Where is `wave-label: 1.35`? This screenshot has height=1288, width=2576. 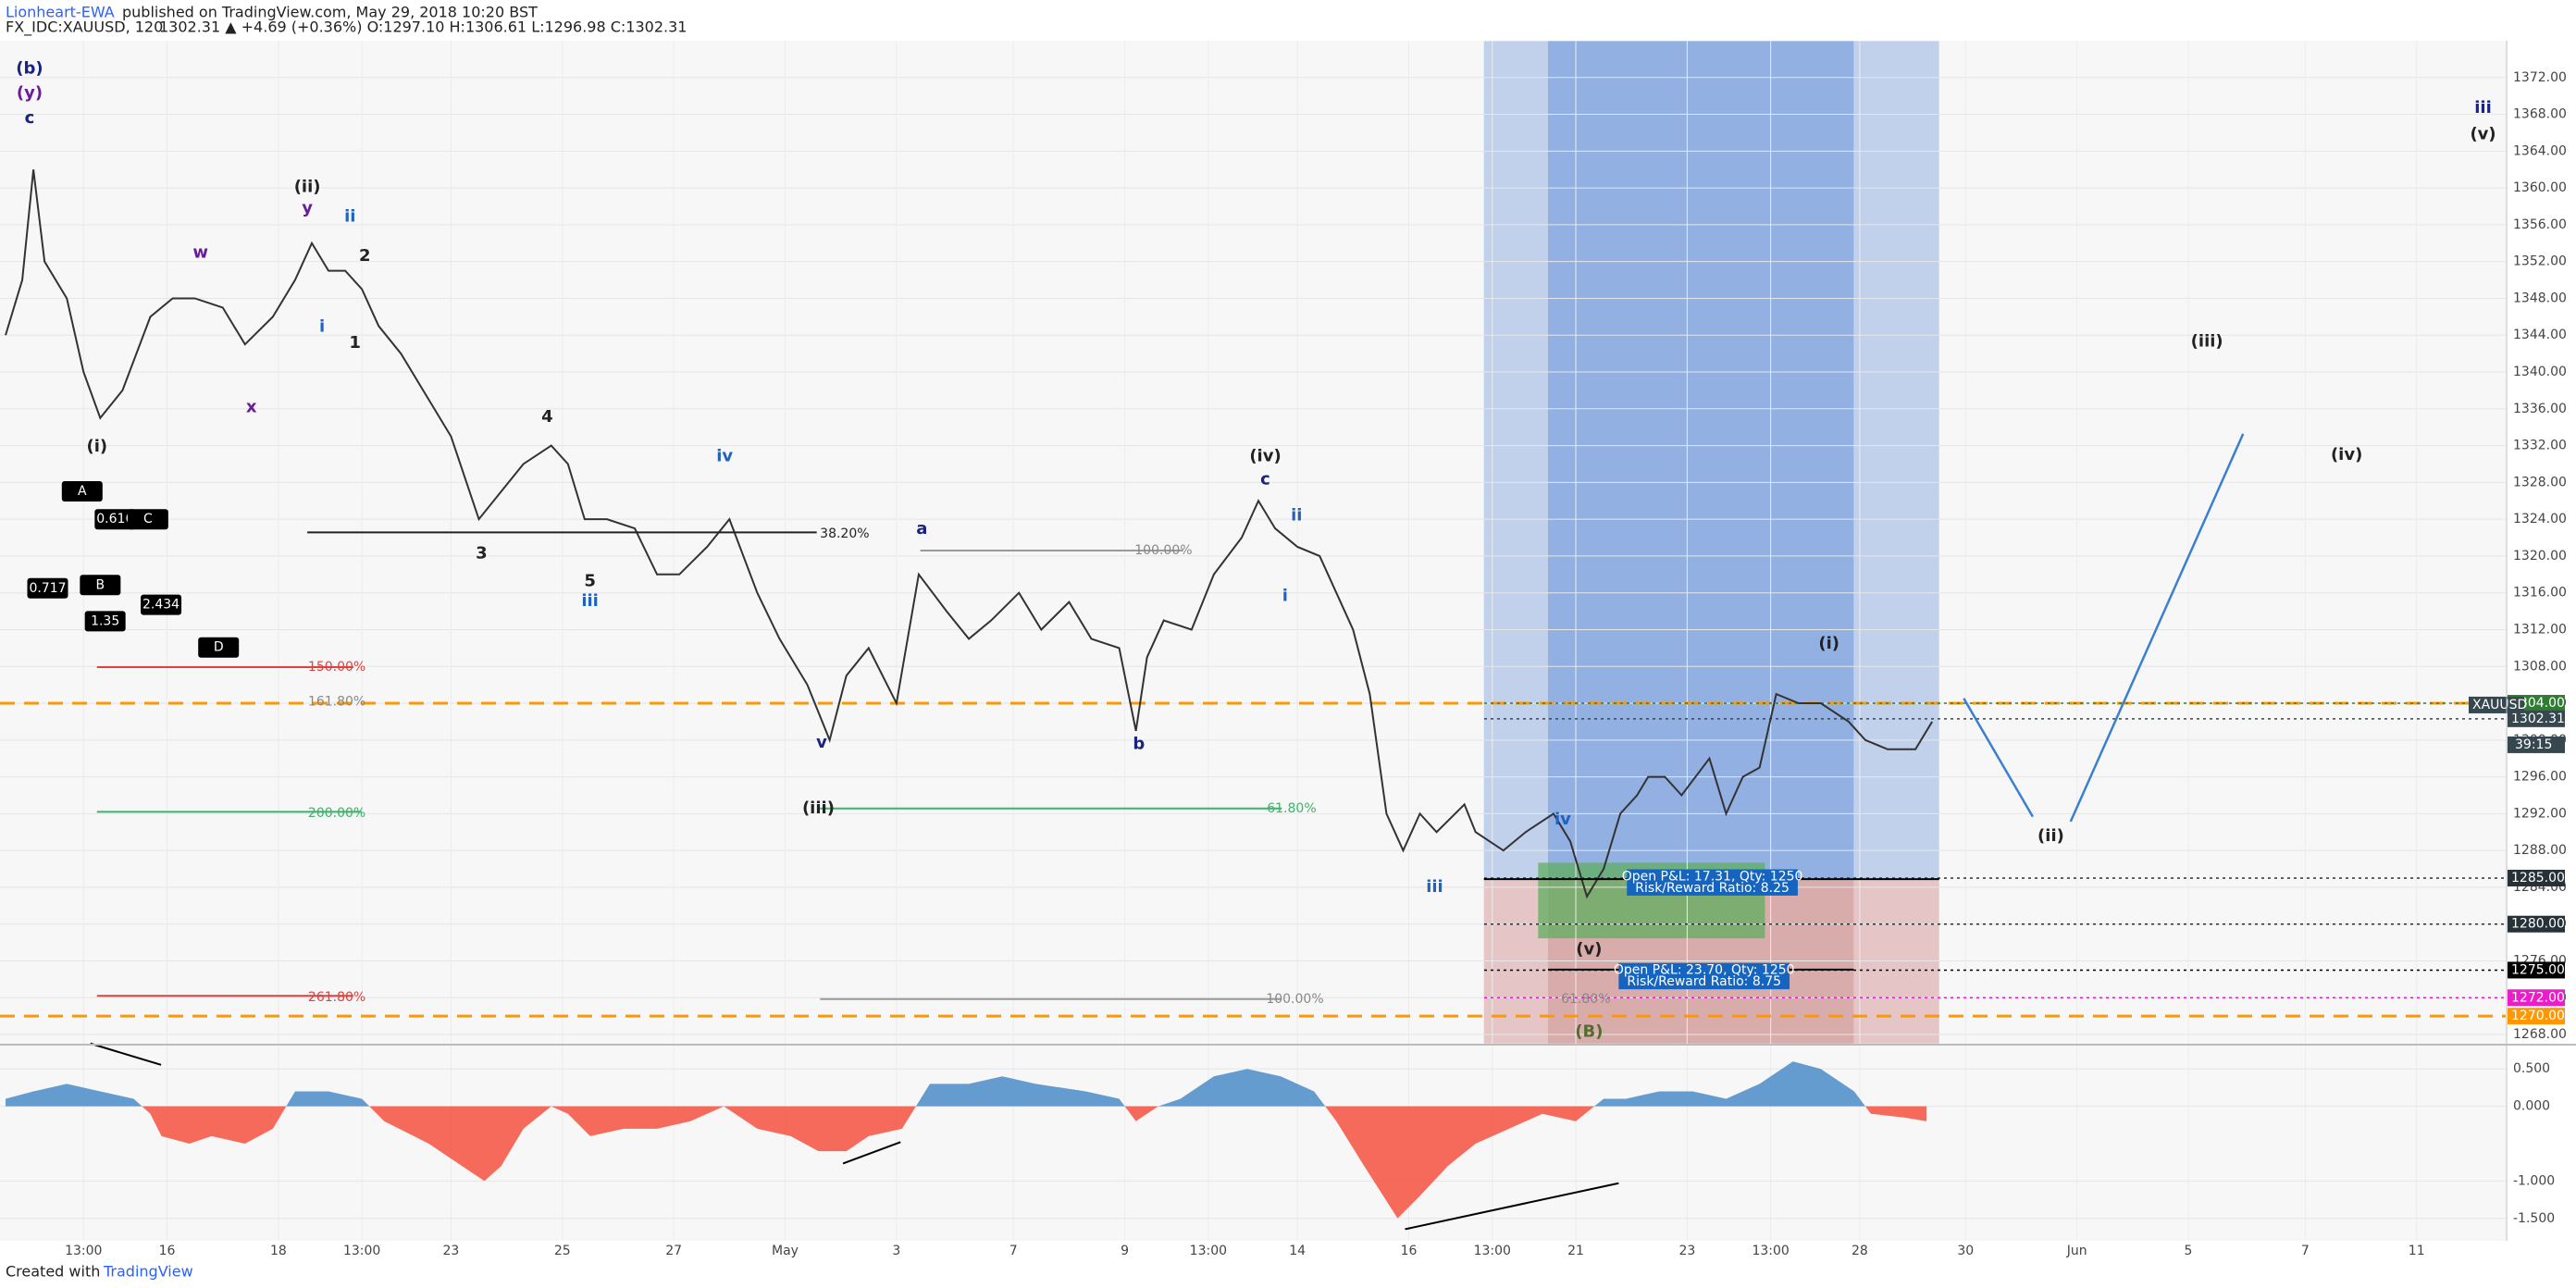 wave-label: 1.35 is located at coordinates (105, 620).